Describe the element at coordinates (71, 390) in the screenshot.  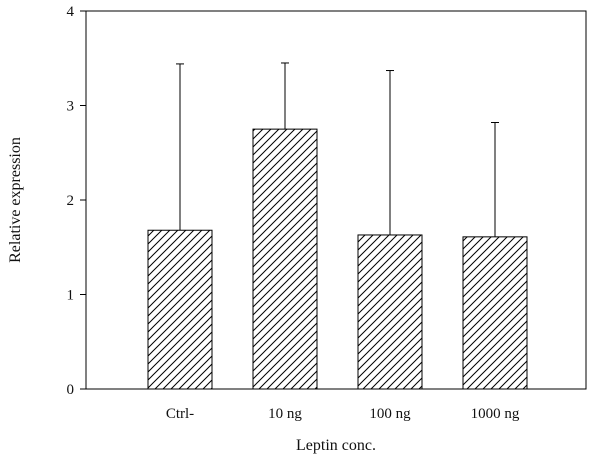
I see `y-tick-label-0: 0` at that location.